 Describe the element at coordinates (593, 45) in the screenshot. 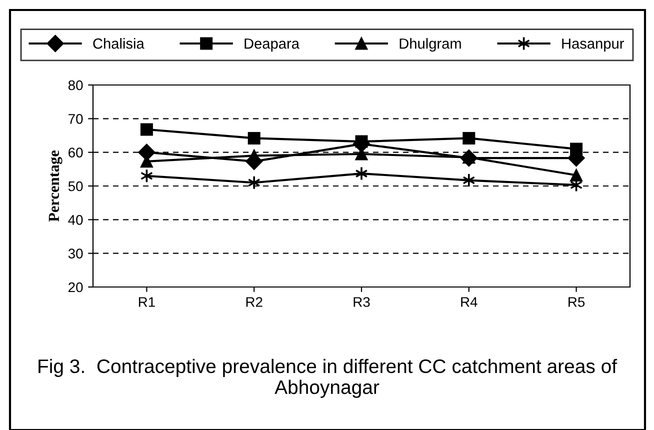

I see `legend-label: Hasanpur` at that location.